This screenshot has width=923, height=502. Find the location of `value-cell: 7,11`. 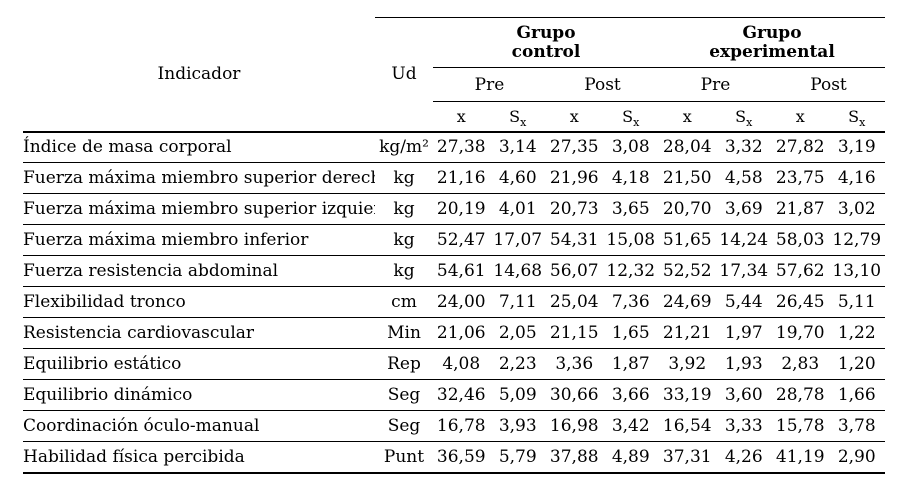

value-cell: 7,11 is located at coordinates (517, 302).